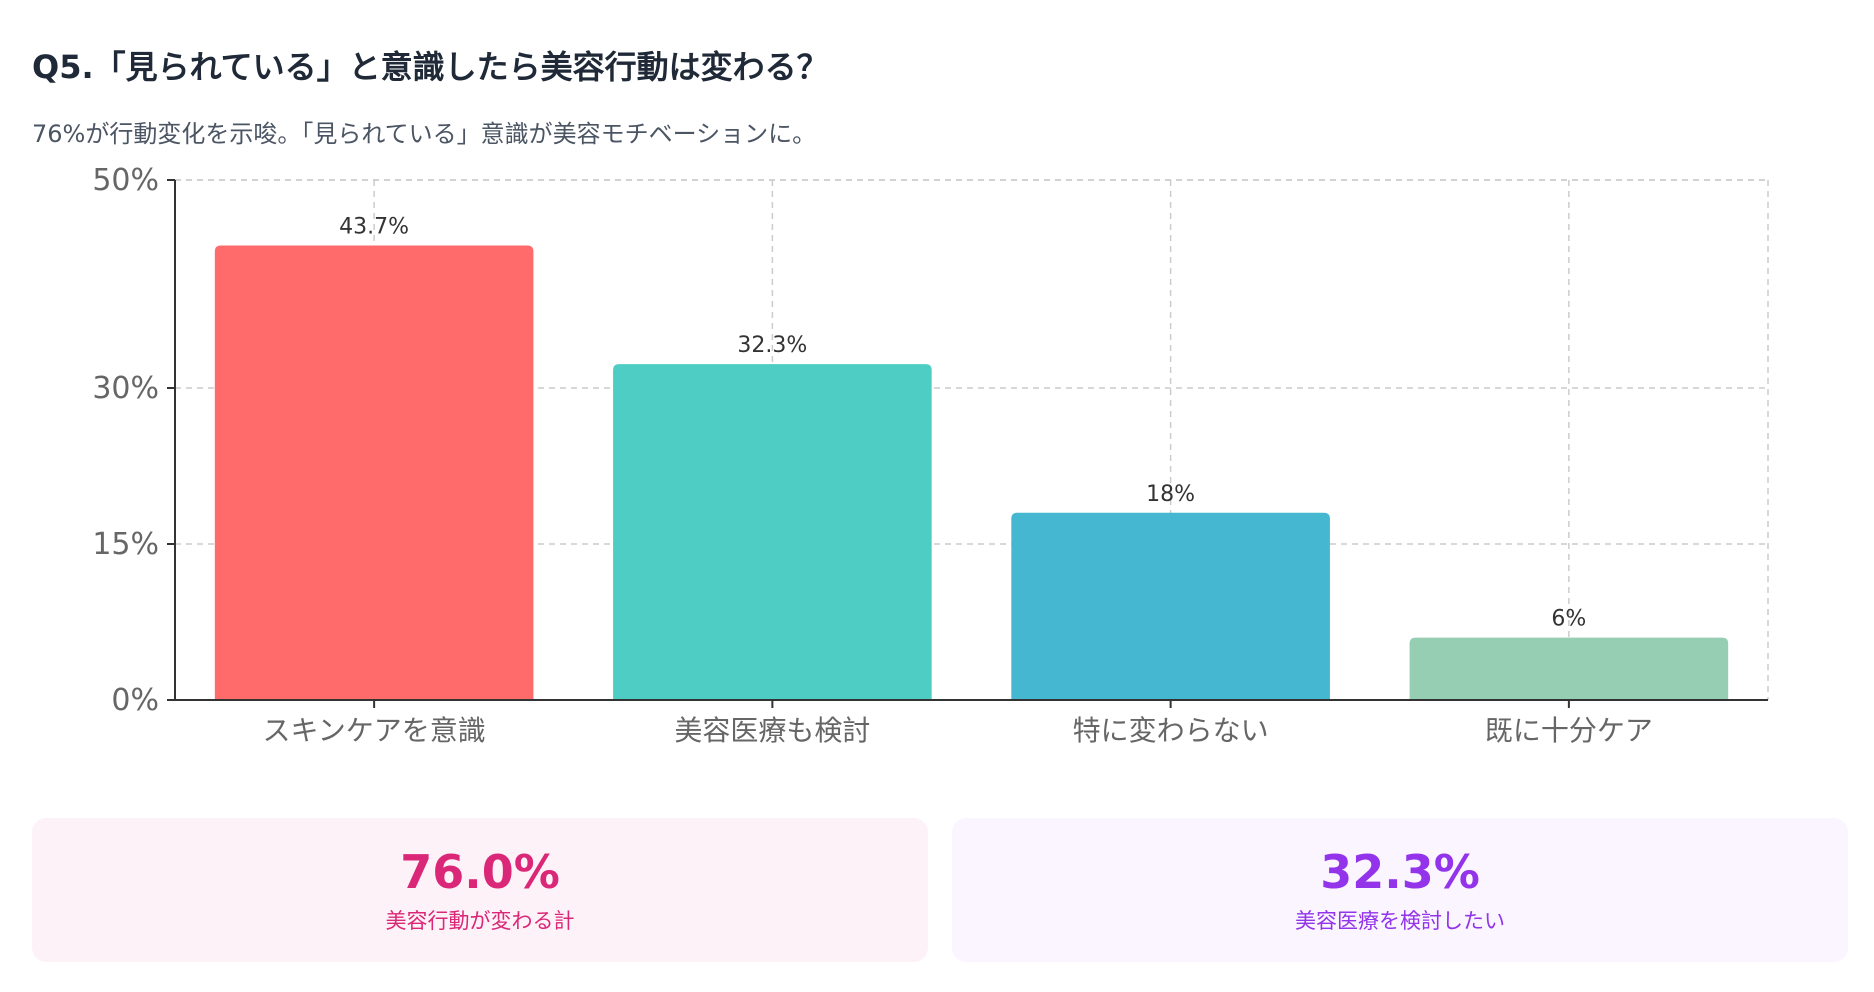 The width and height of the screenshot is (1874, 992). What do you see at coordinates (424, 134) in the screenshot?
I see `page-subtitle: 76%が行動変化を示唆。「見られている」意識が美容モチベーションに。` at bounding box center [424, 134].